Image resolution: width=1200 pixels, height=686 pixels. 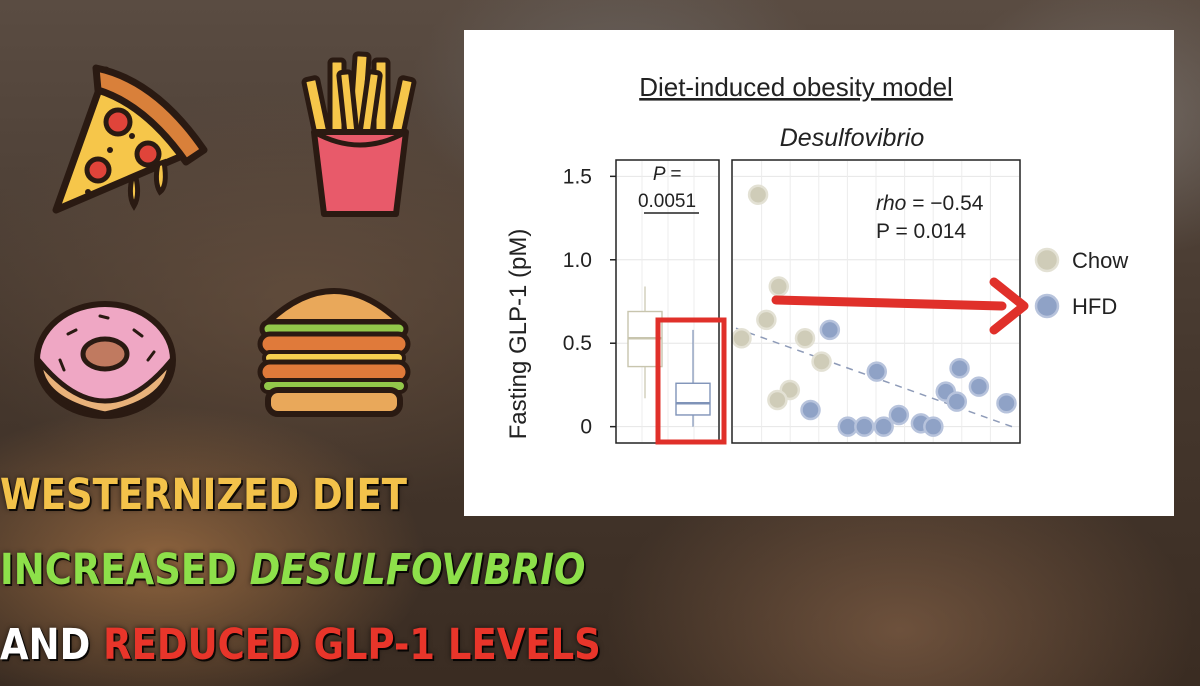 I want to click on caption-line-2-bacteria: DESULFOVIBRIO, so click(x=417, y=570).